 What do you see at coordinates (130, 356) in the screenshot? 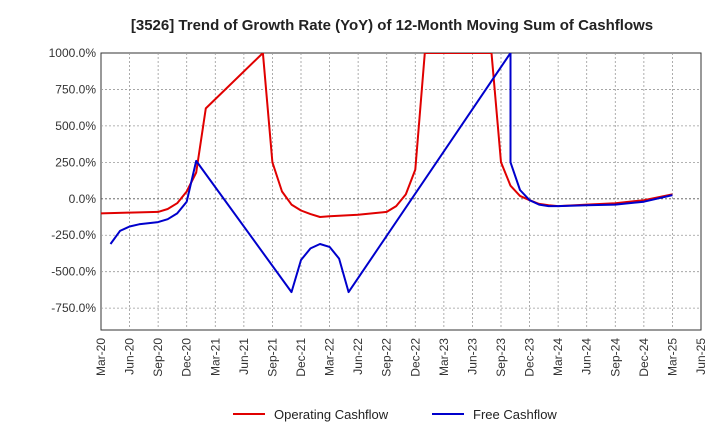
I see `x-tick-label: Jun-20` at bounding box center [130, 356].